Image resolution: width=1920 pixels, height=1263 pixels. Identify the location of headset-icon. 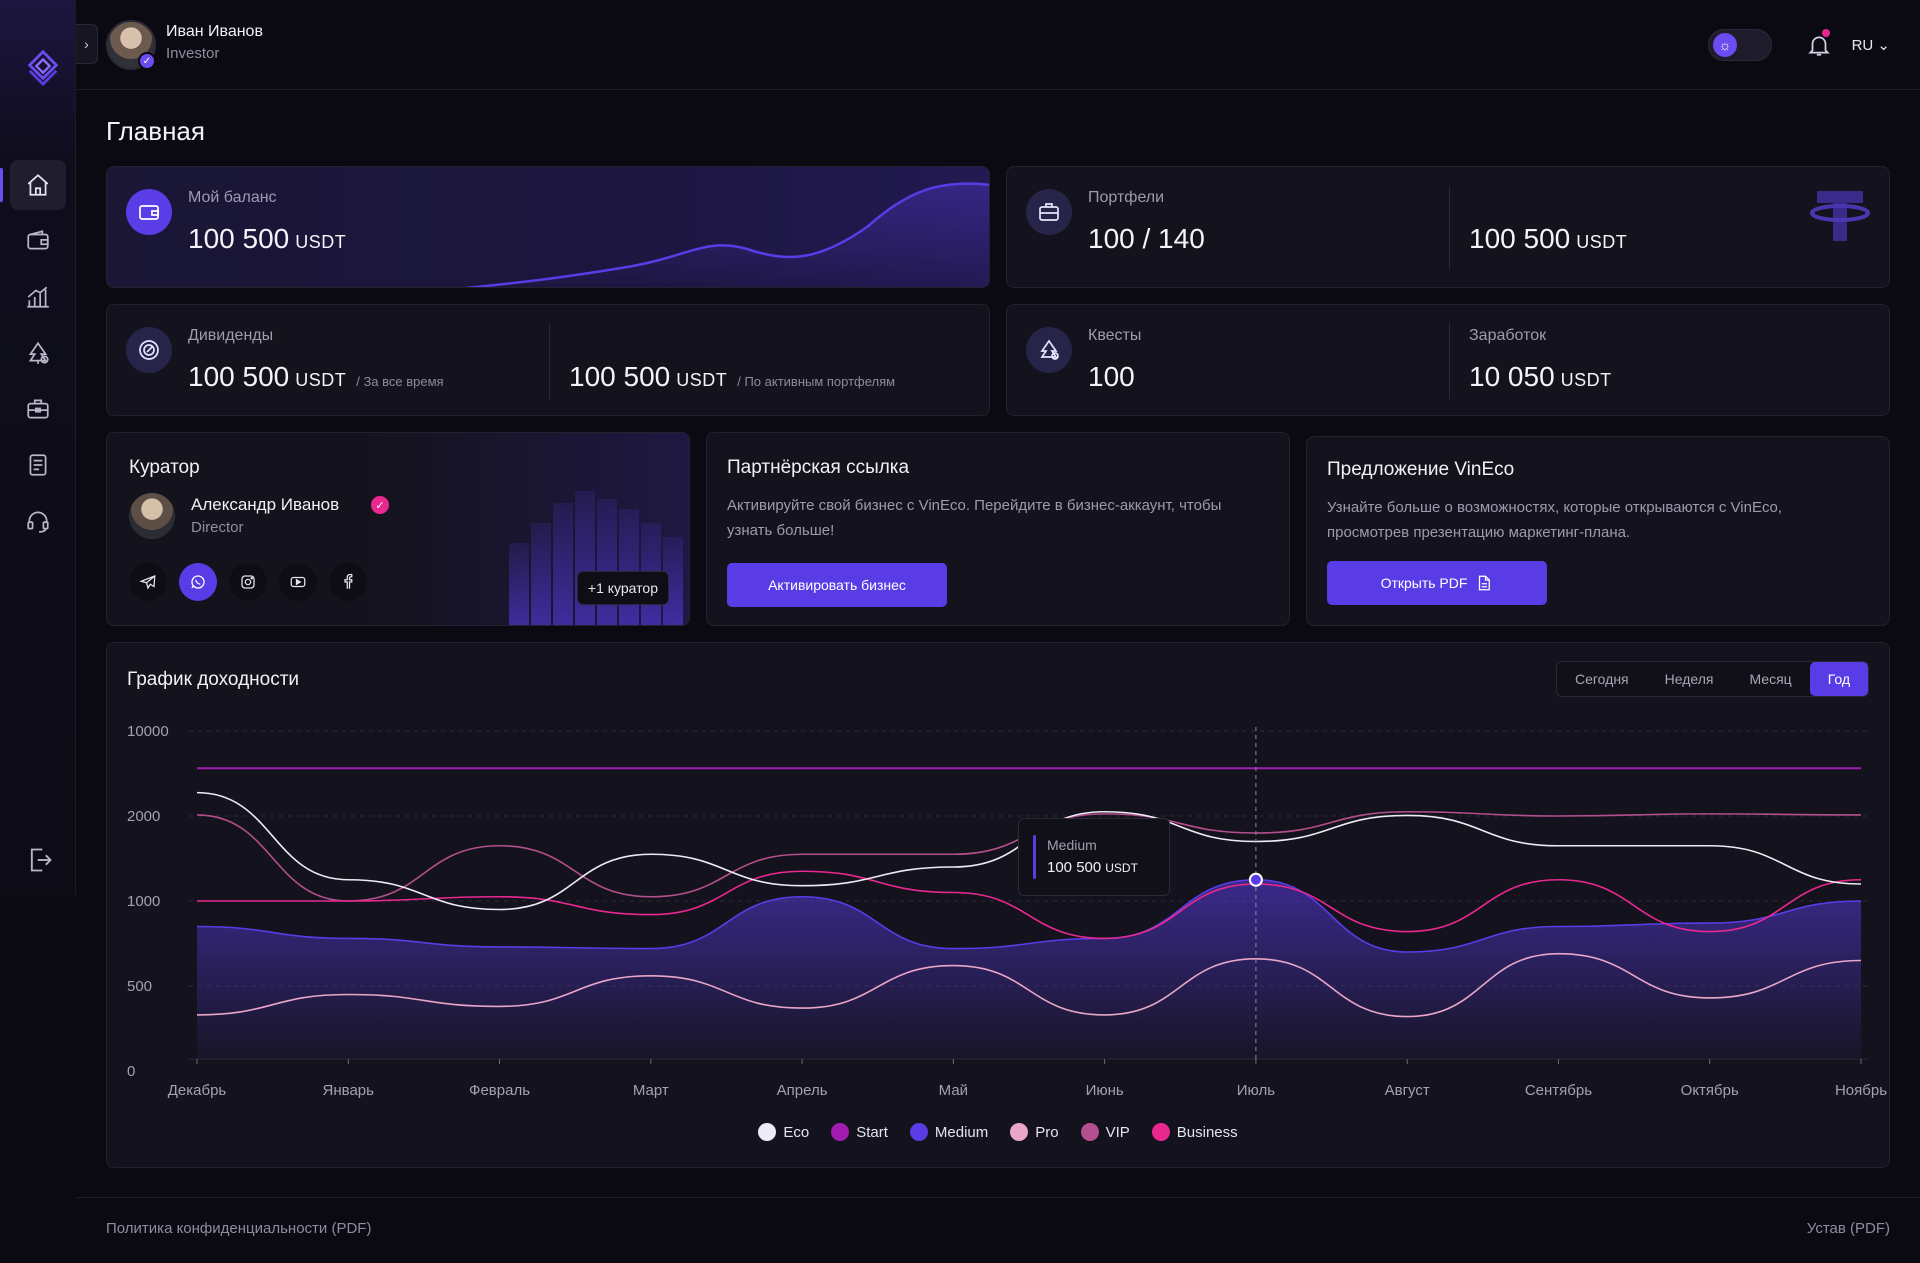
(38, 522).